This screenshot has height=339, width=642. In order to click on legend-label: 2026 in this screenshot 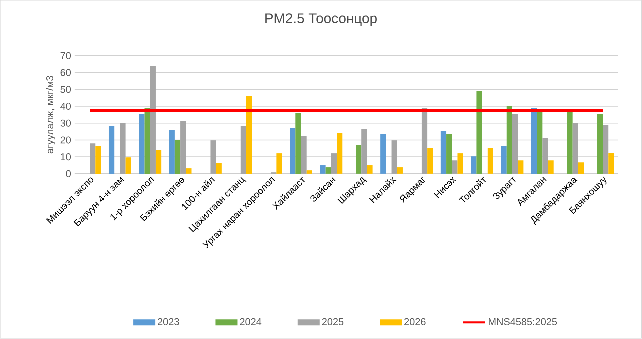, I will do `click(415, 322)`.